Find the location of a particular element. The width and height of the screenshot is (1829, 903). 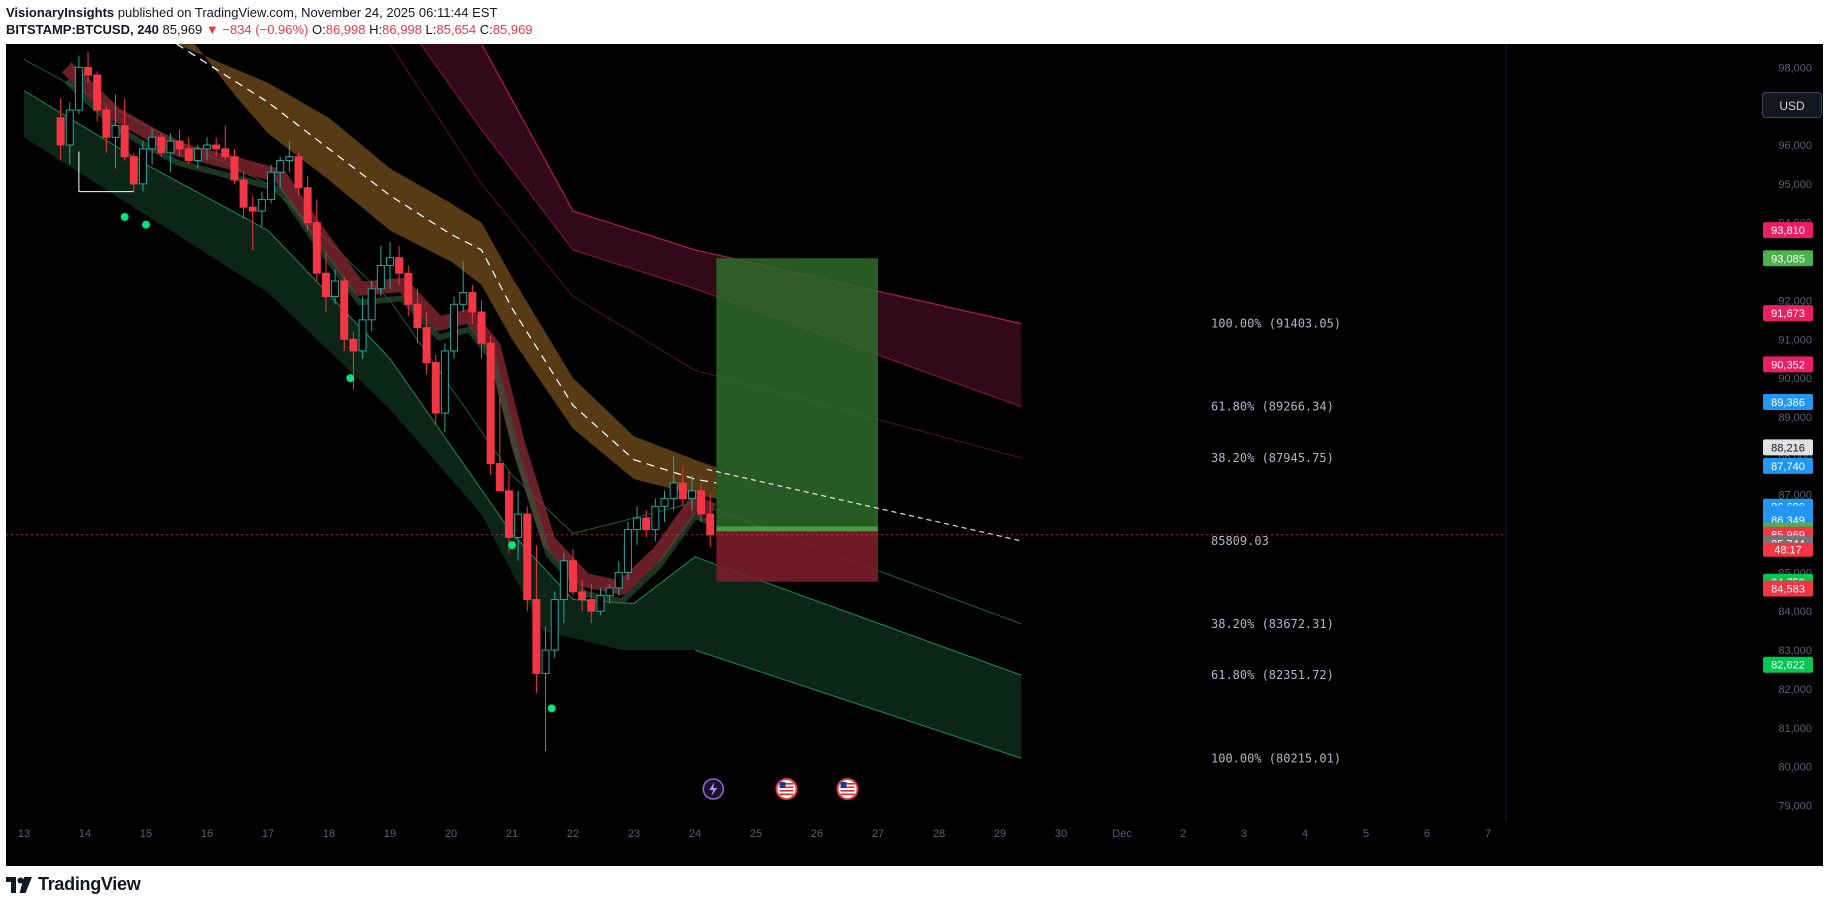

price-tag: 93,085 is located at coordinates (1788, 258).